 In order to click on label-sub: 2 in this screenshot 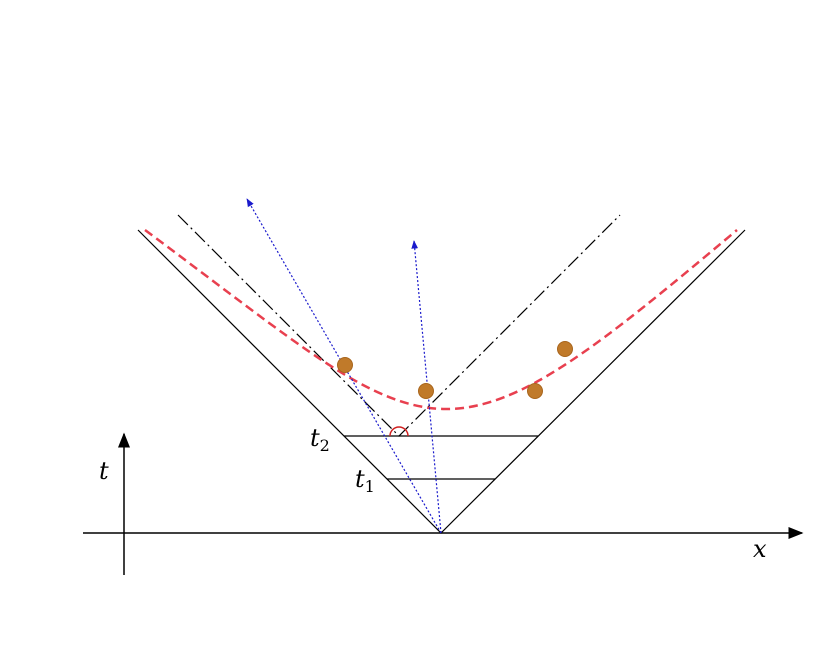, I will do `click(325, 445)`.